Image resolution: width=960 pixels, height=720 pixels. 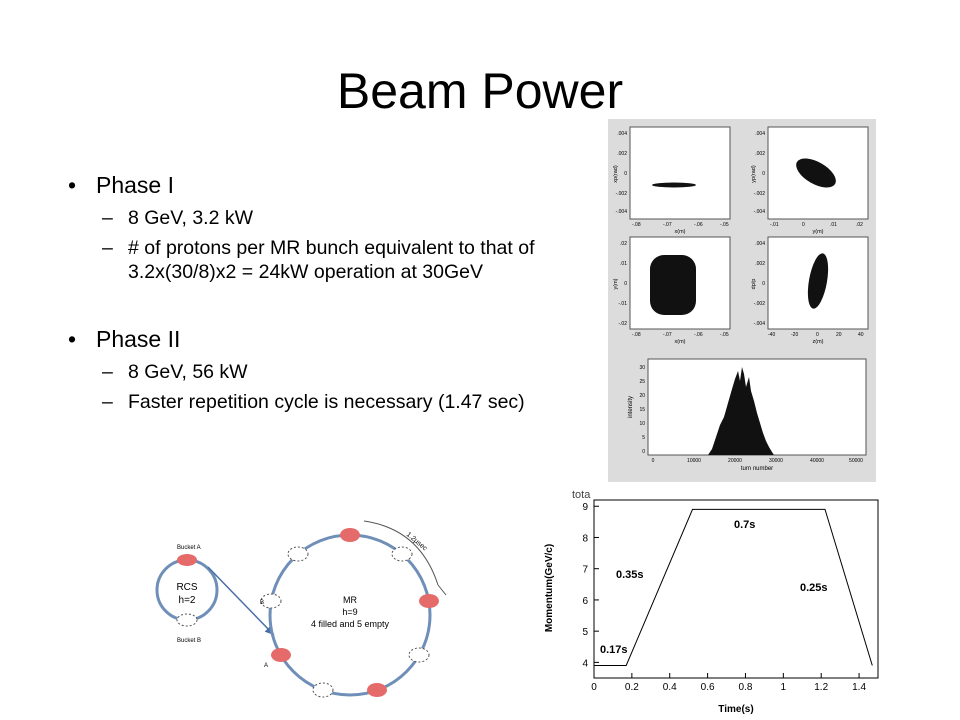 What do you see at coordinates (585, 601) in the screenshot?
I see `y-tick-label: 6` at bounding box center [585, 601].